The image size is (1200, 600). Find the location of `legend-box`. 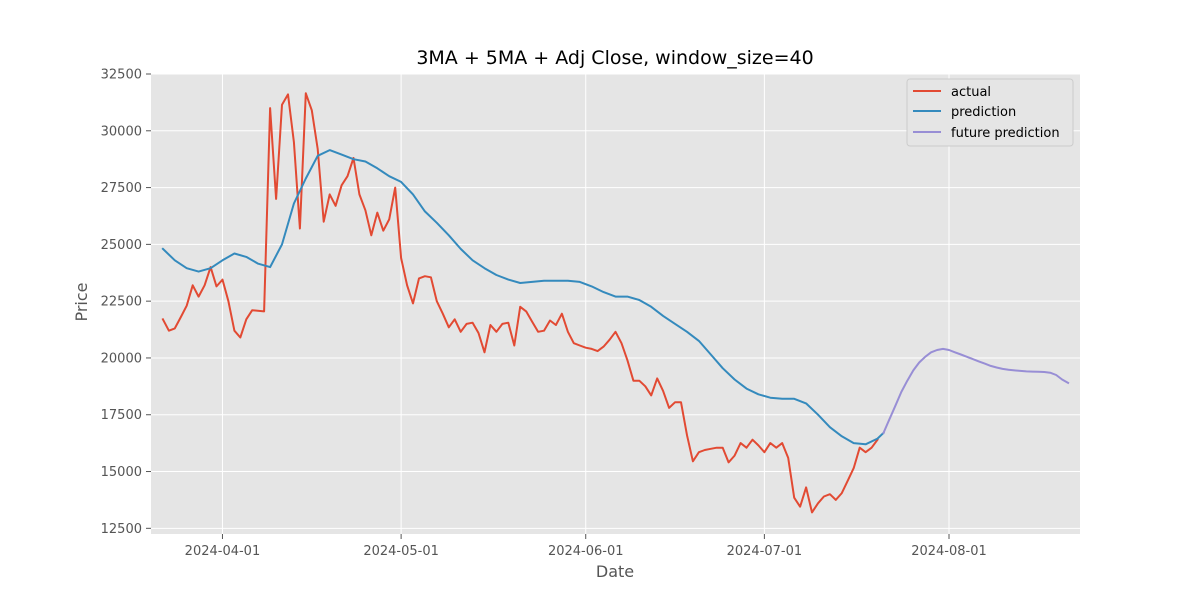

legend-box is located at coordinates (990, 112).